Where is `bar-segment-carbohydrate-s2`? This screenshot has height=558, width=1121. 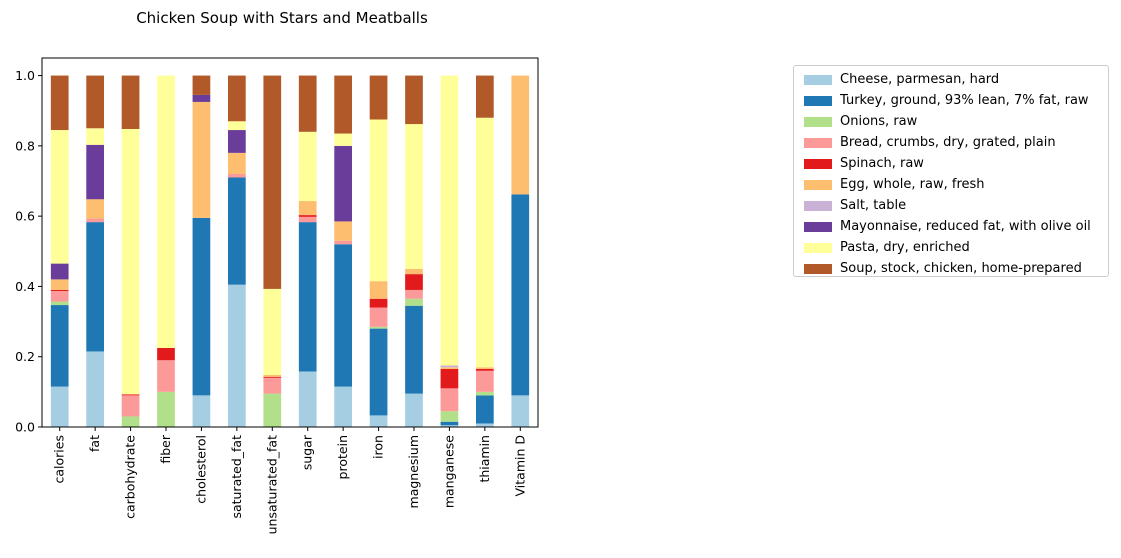
bar-segment-carbohydrate-s2 is located at coordinates (130, 421).